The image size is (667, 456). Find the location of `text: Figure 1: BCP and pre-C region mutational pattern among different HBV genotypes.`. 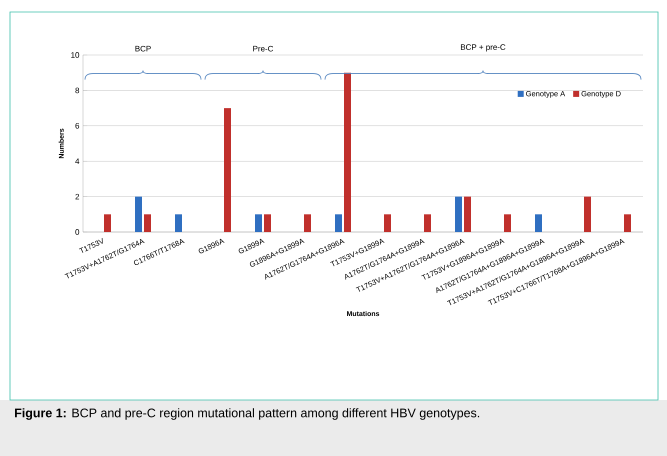

text: Figure 1: BCP and pre-C region mutational pattern among different HBV genotypes. is located at coordinates (247, 414).